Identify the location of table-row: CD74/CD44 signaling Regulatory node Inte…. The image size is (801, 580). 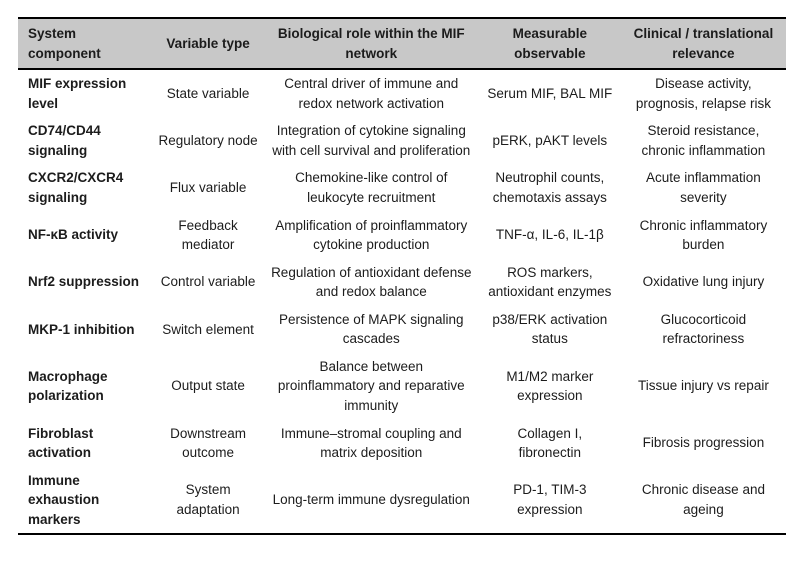
(402, 140).